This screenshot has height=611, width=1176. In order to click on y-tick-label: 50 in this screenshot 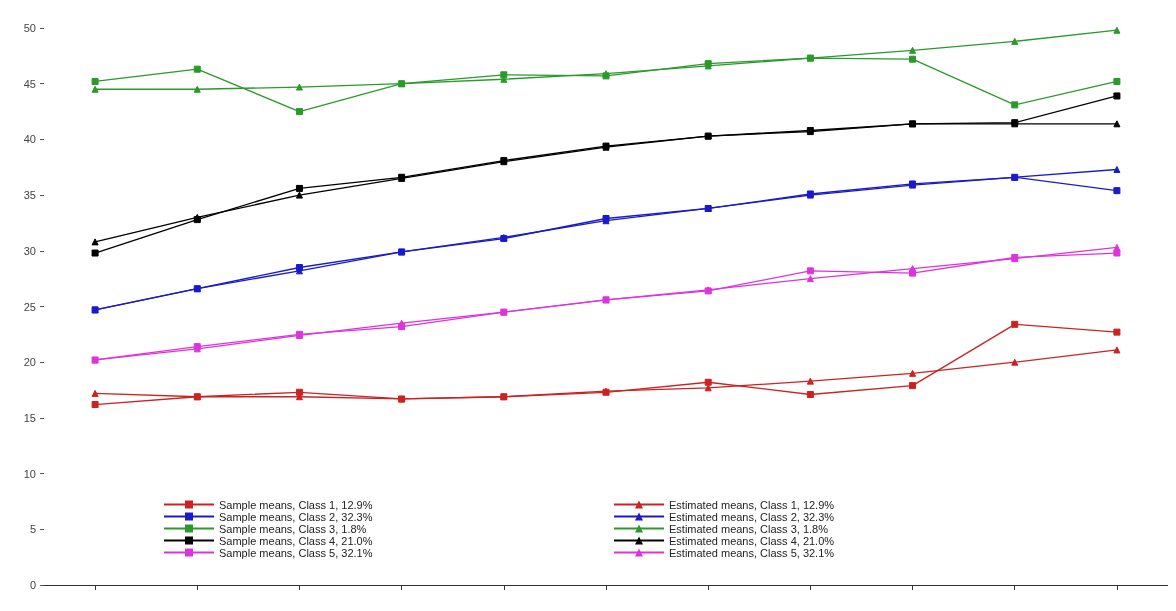, I will do `click(29, 28)`.